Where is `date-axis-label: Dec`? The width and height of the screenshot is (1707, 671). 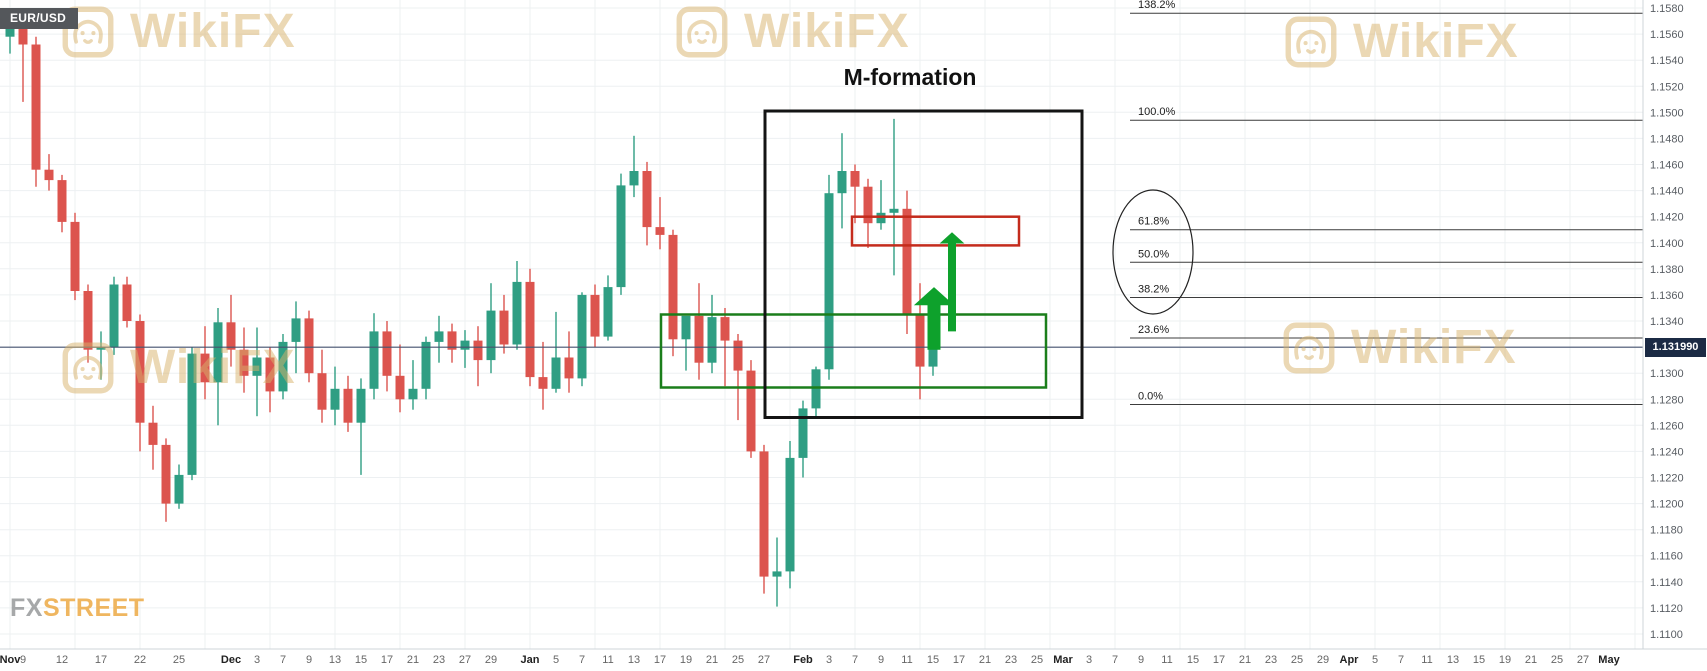
date-axis-label: Dec is located at coordinates (231, 660).